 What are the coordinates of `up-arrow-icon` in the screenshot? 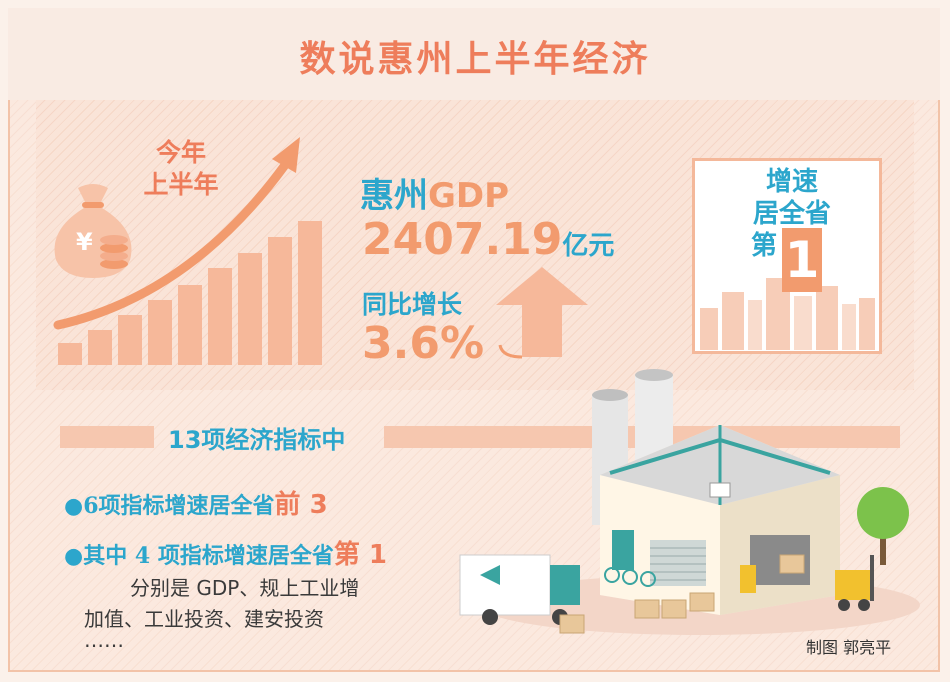 It's located at (542, 313).